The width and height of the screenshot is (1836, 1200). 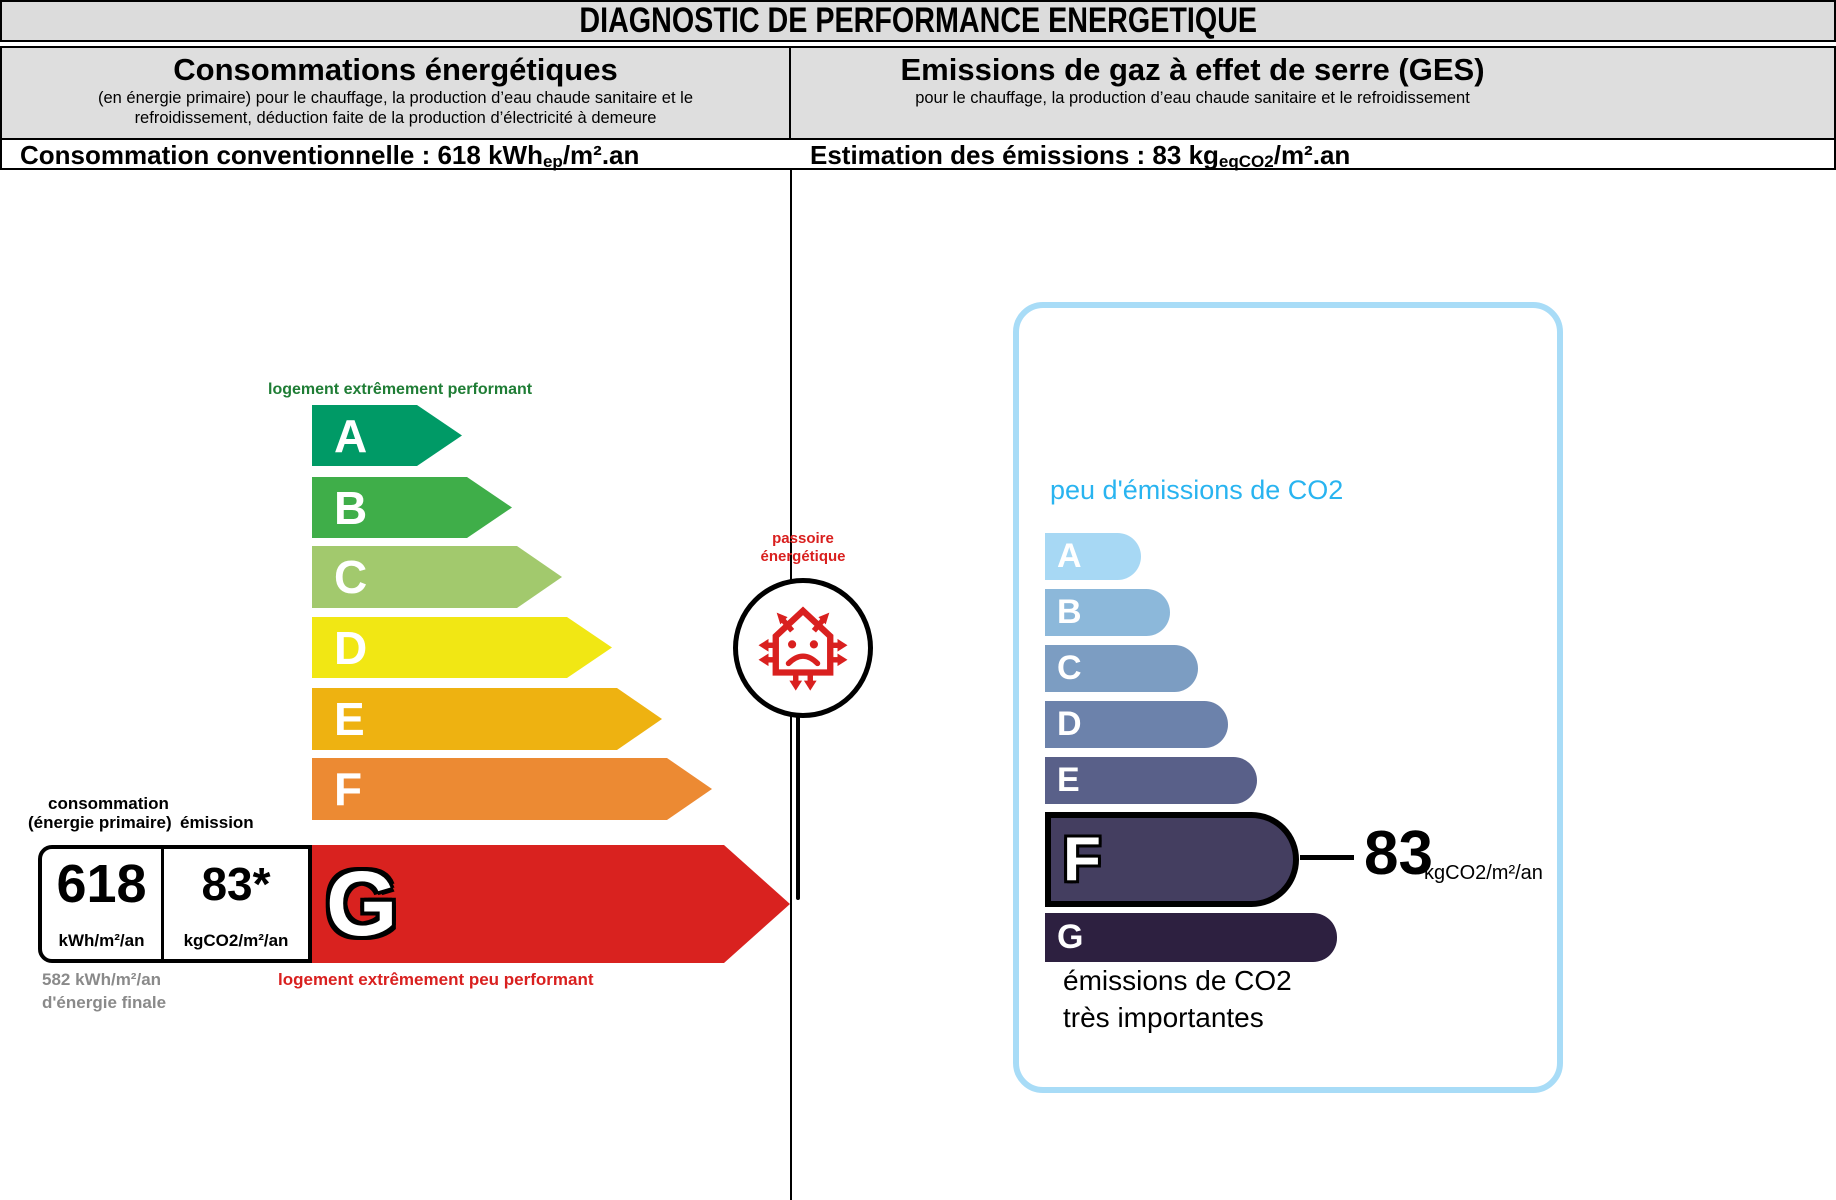 I want to click on leaky-house-icon, so click(x=803, y=648).